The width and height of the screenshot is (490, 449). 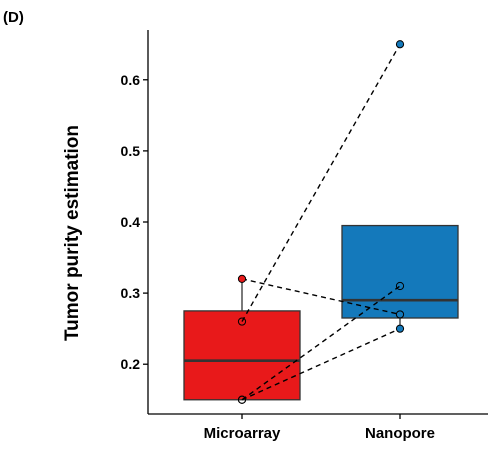 I want to click on y-tick-label: 0.2, so click(x=131, y=364).